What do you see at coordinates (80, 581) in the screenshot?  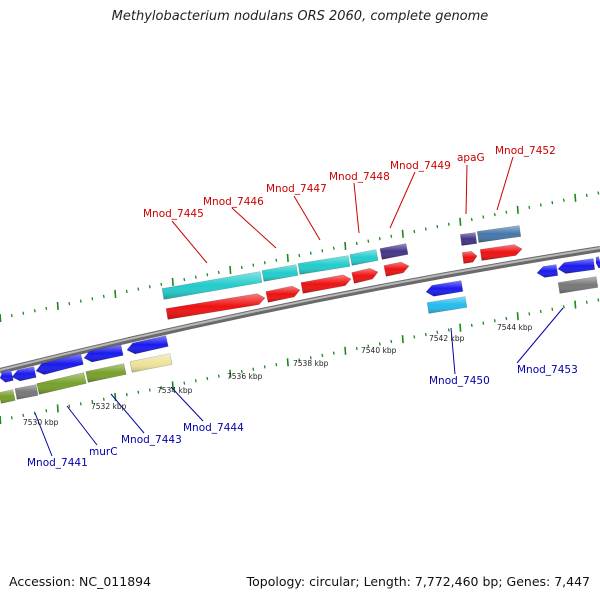 I see `accession-text: Accession: NC_011894` at bounding box center [80, 581].